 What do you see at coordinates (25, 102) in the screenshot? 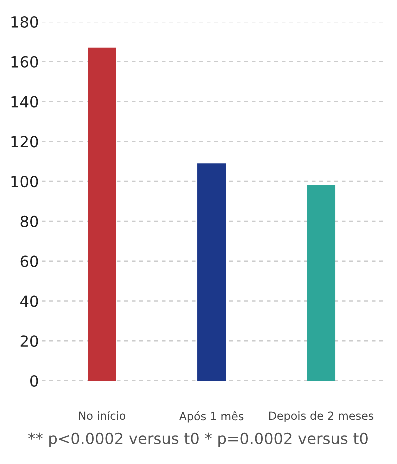
I see `y-tick-label: 140` at bounding box center [25, 102].